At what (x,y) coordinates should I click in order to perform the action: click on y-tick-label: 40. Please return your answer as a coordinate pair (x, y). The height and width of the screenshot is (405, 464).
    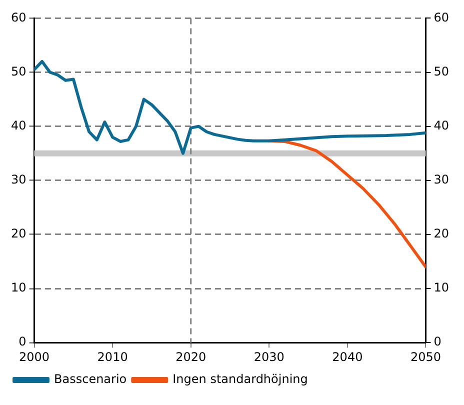
    Looking at the image, I should click on (442, 125).